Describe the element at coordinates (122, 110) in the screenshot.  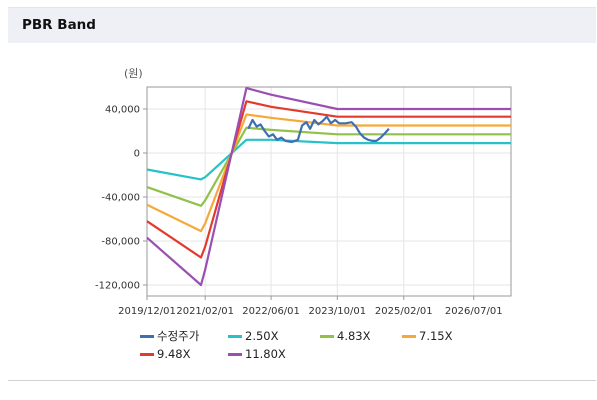
I see `y-tick-label: 40,000` at that location.